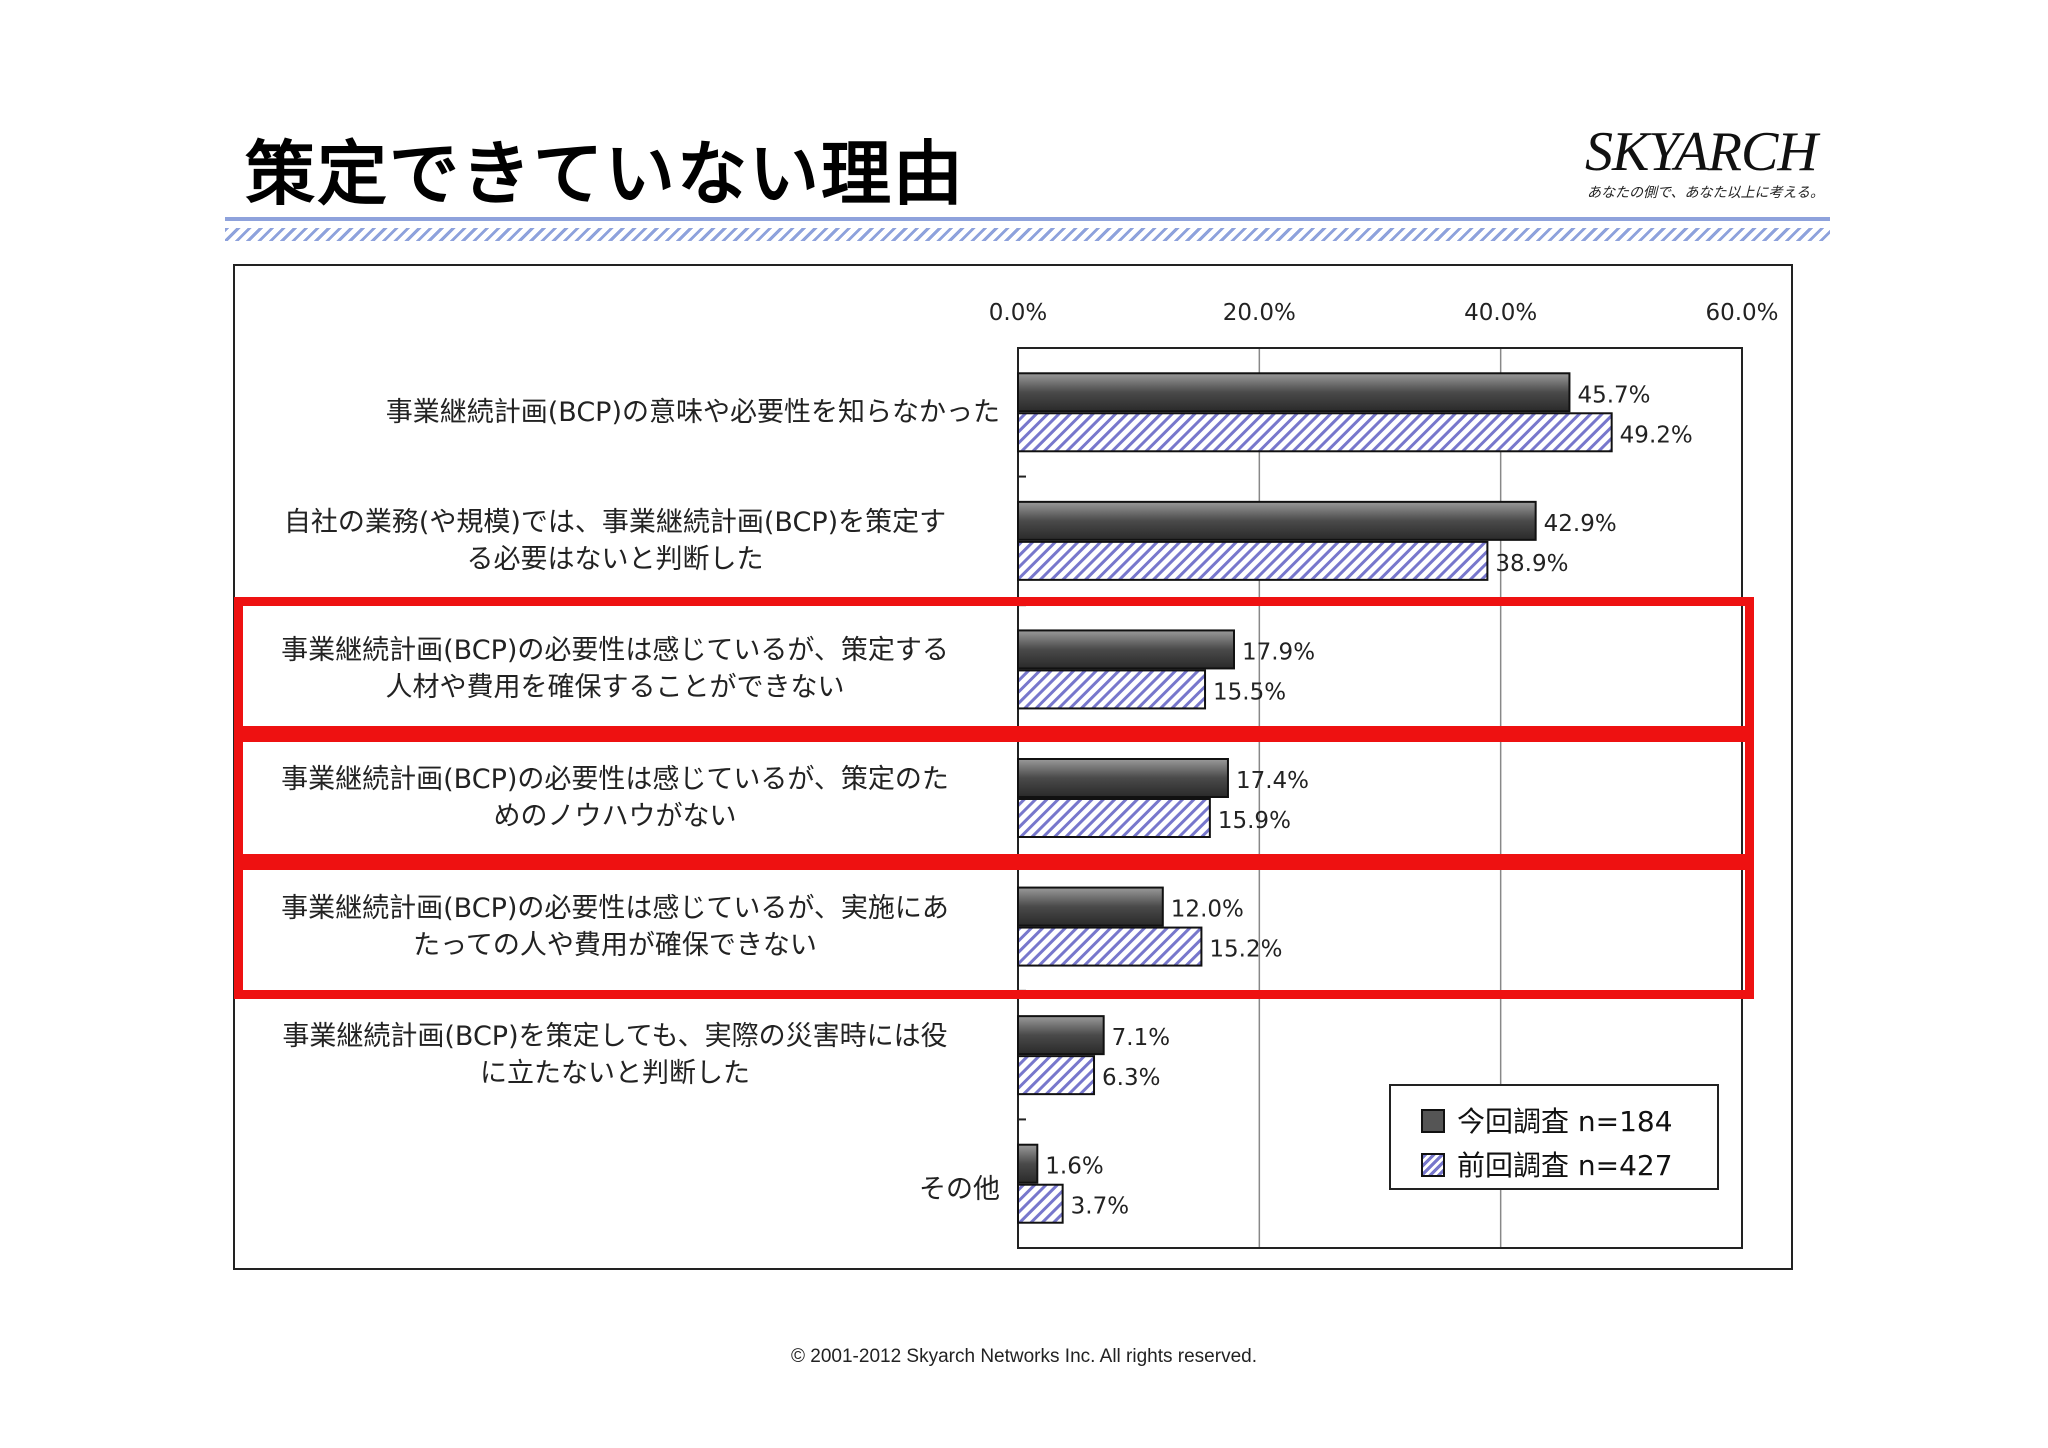 The width and height of the screenshot is (2048, 1448). I want to click on category-label-line1: 事業継続計画(BCP)の必要性は感じているが、策定のた, so click(615, 779).